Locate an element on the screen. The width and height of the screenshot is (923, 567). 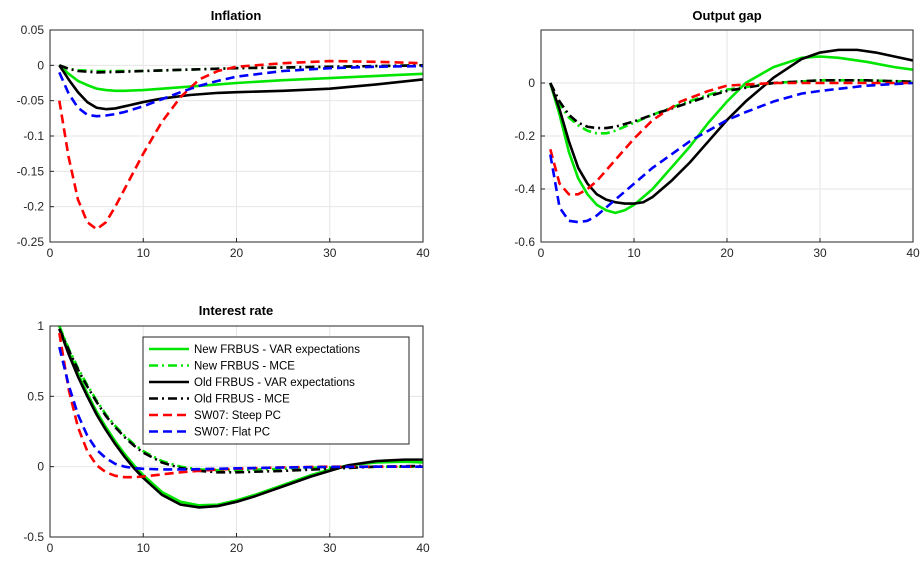
inflation-series-sw07-flat-pc is located at coordinates (240, 91).